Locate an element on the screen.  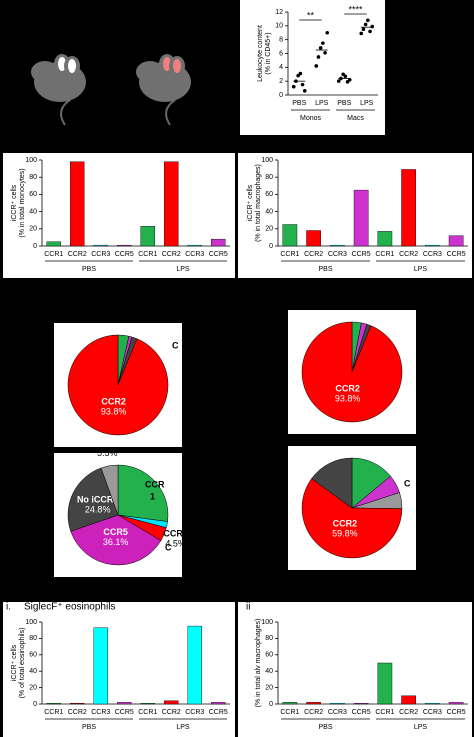
slice-value: 5.5% is located at coordinates (107, 453).